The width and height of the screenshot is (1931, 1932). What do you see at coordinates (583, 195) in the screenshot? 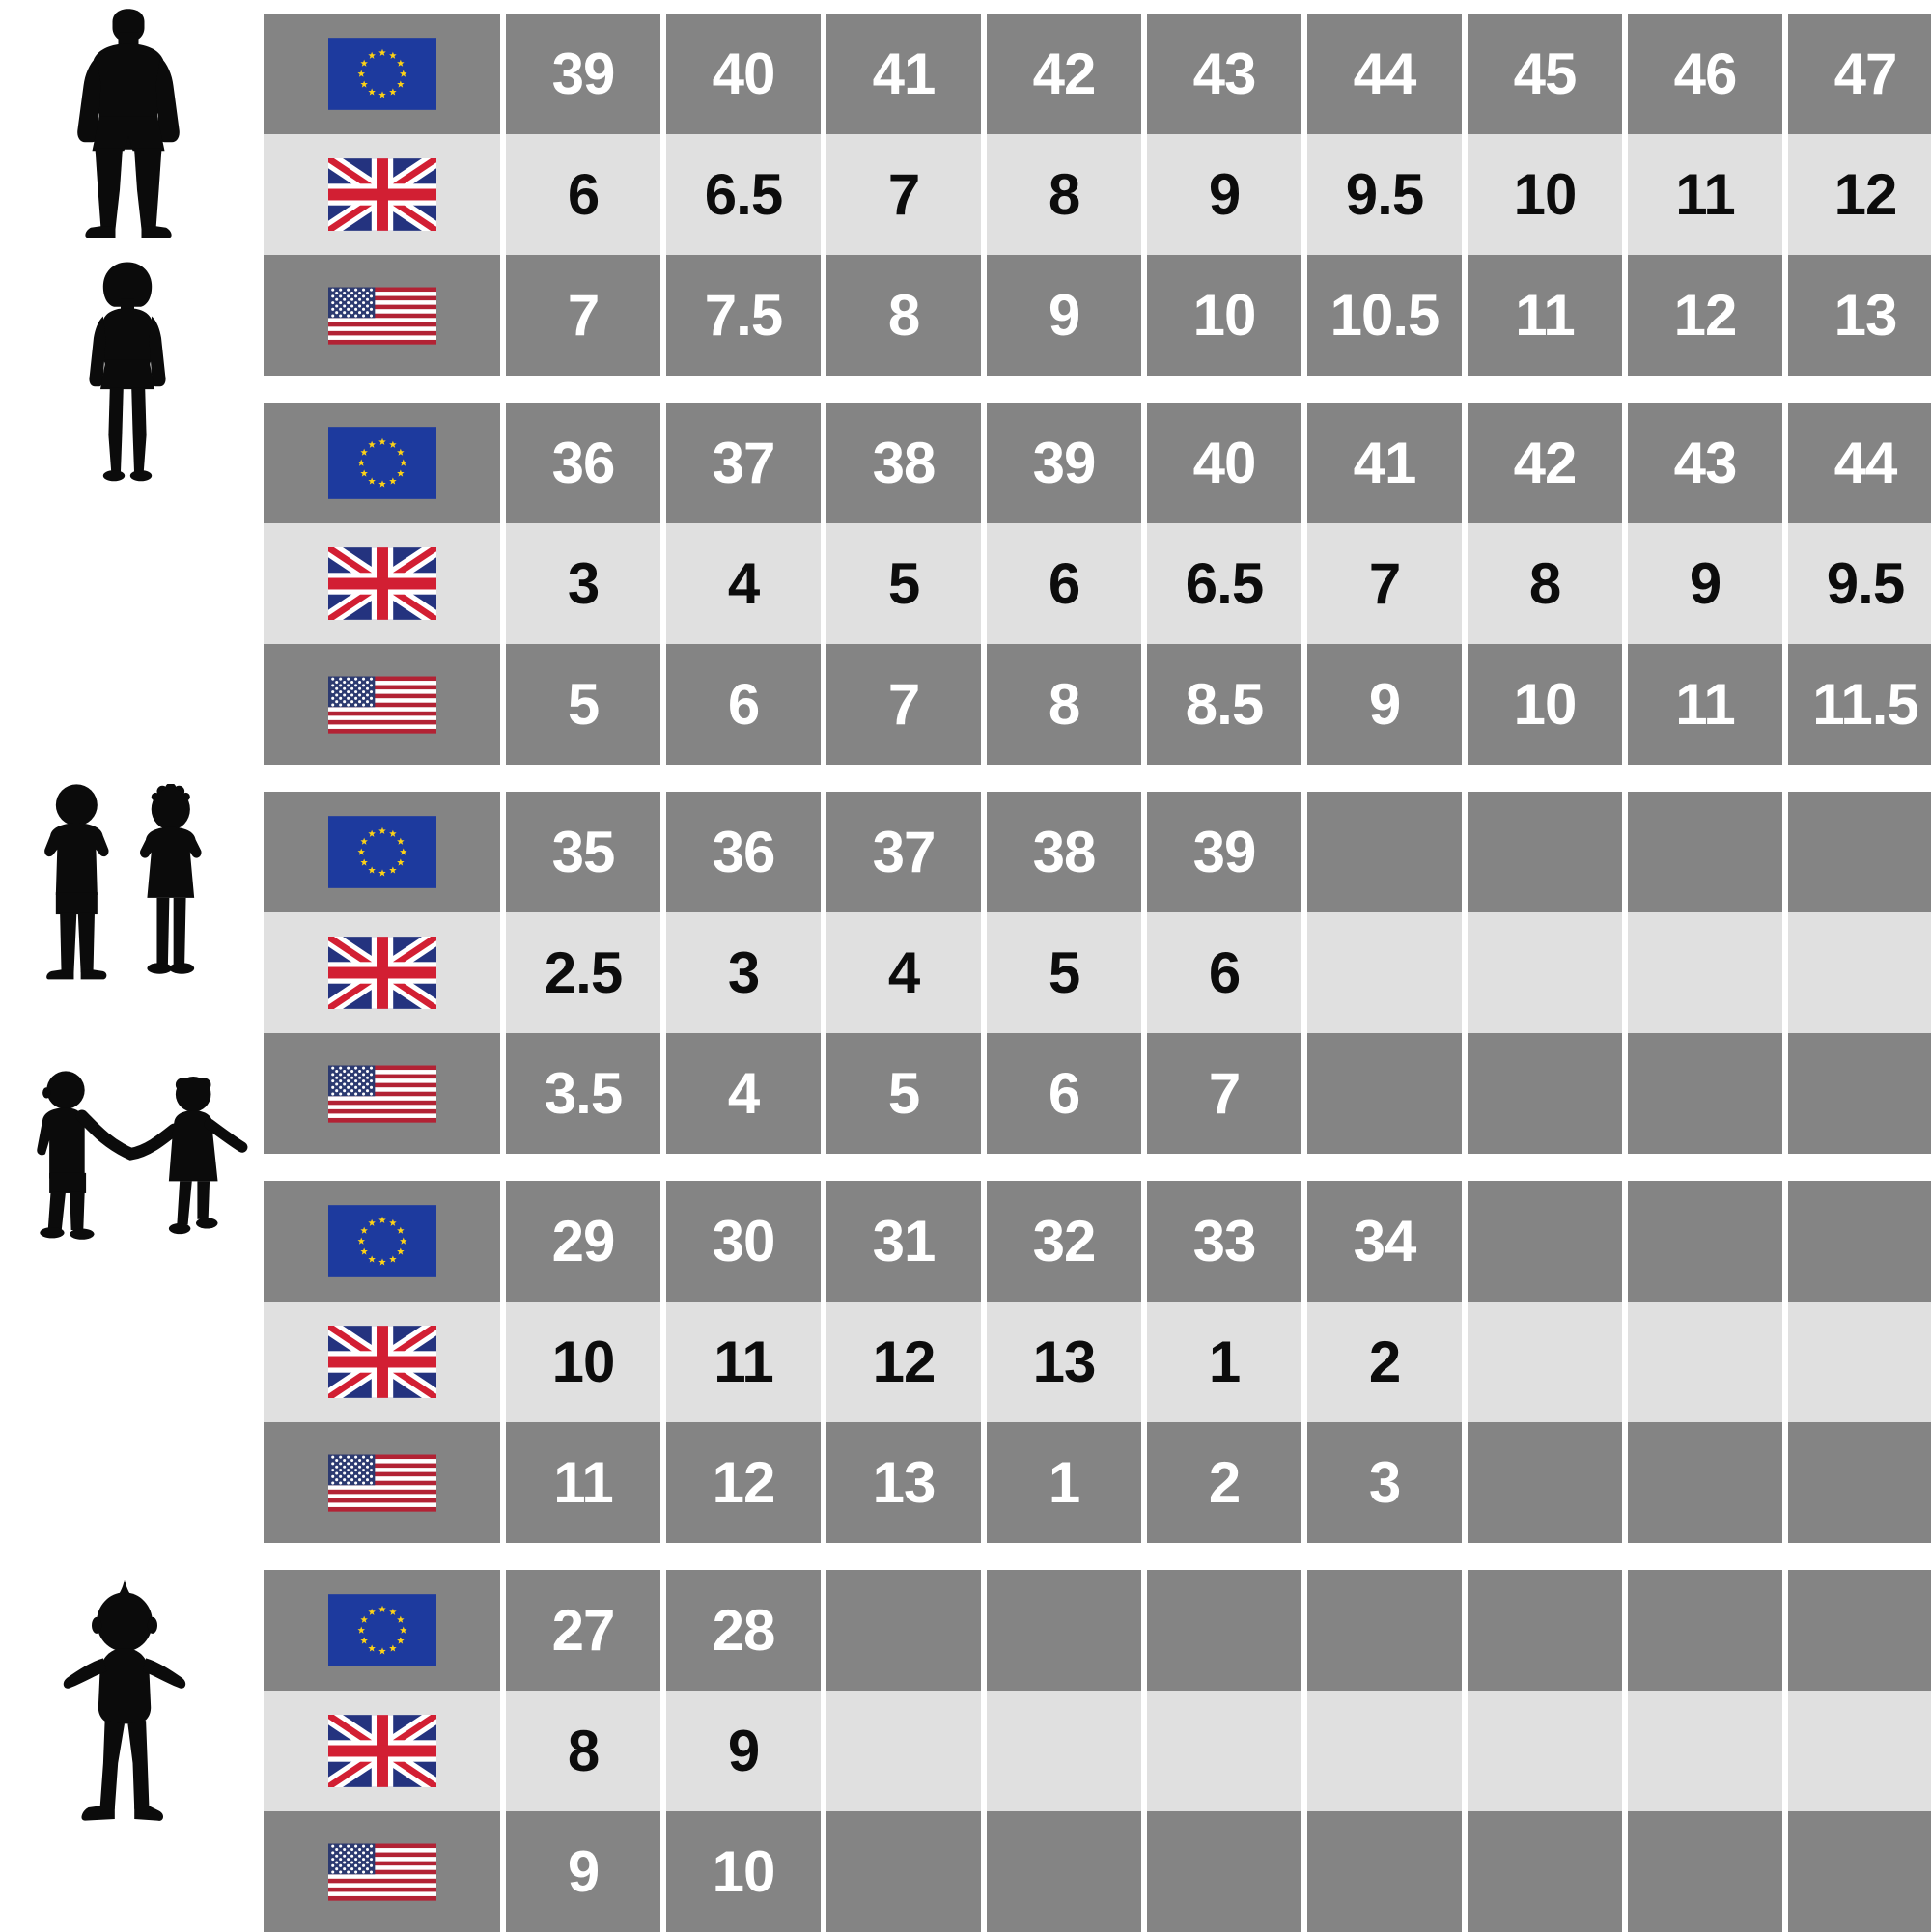
I see `size-cell-men-uk-0: 6` at bounding box center [583, 195].